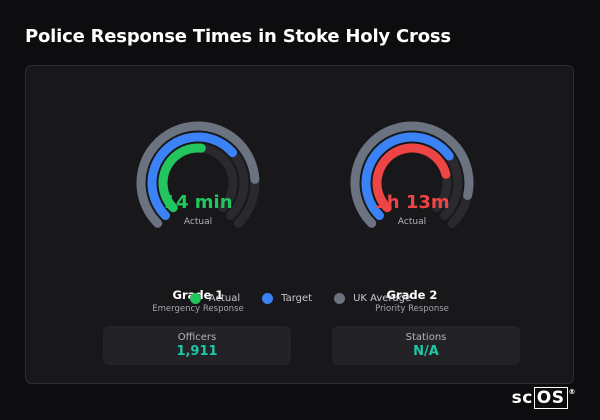 The height and width of the screenshot is (420, 600). Describe the element at coordinates (340, 298) in the screenshot. I see `legend-uk-average-swatch` at that location.